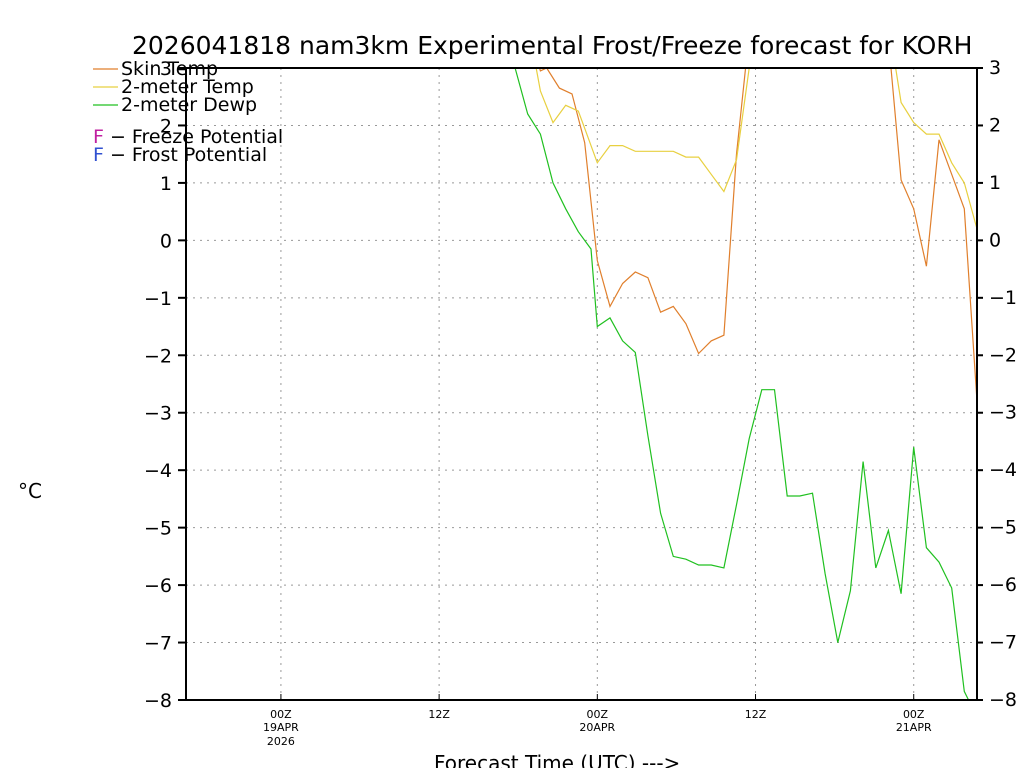 The height and width of the screenshot is (768, 1024). What do you see at coordinates (187, 87) in the screenshot?
I see `legend-label: 2-meter Temp` at bounding box center [187, 87].